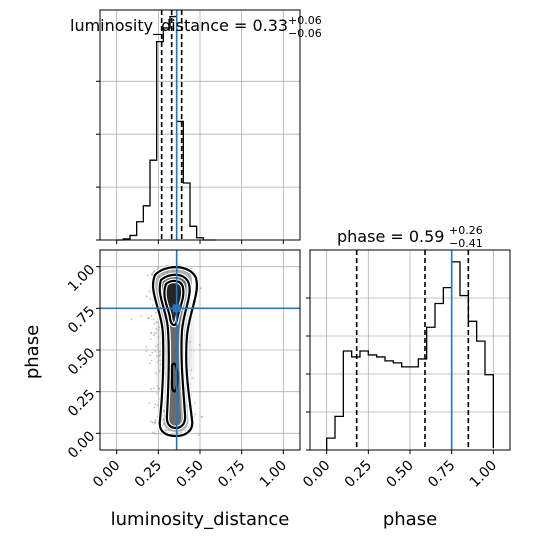 This screenshot has height=550, width=550. Describe the element at coordinates (410, 519) in the screenshot. I see `x-axis-label-phase: phase` at that location.